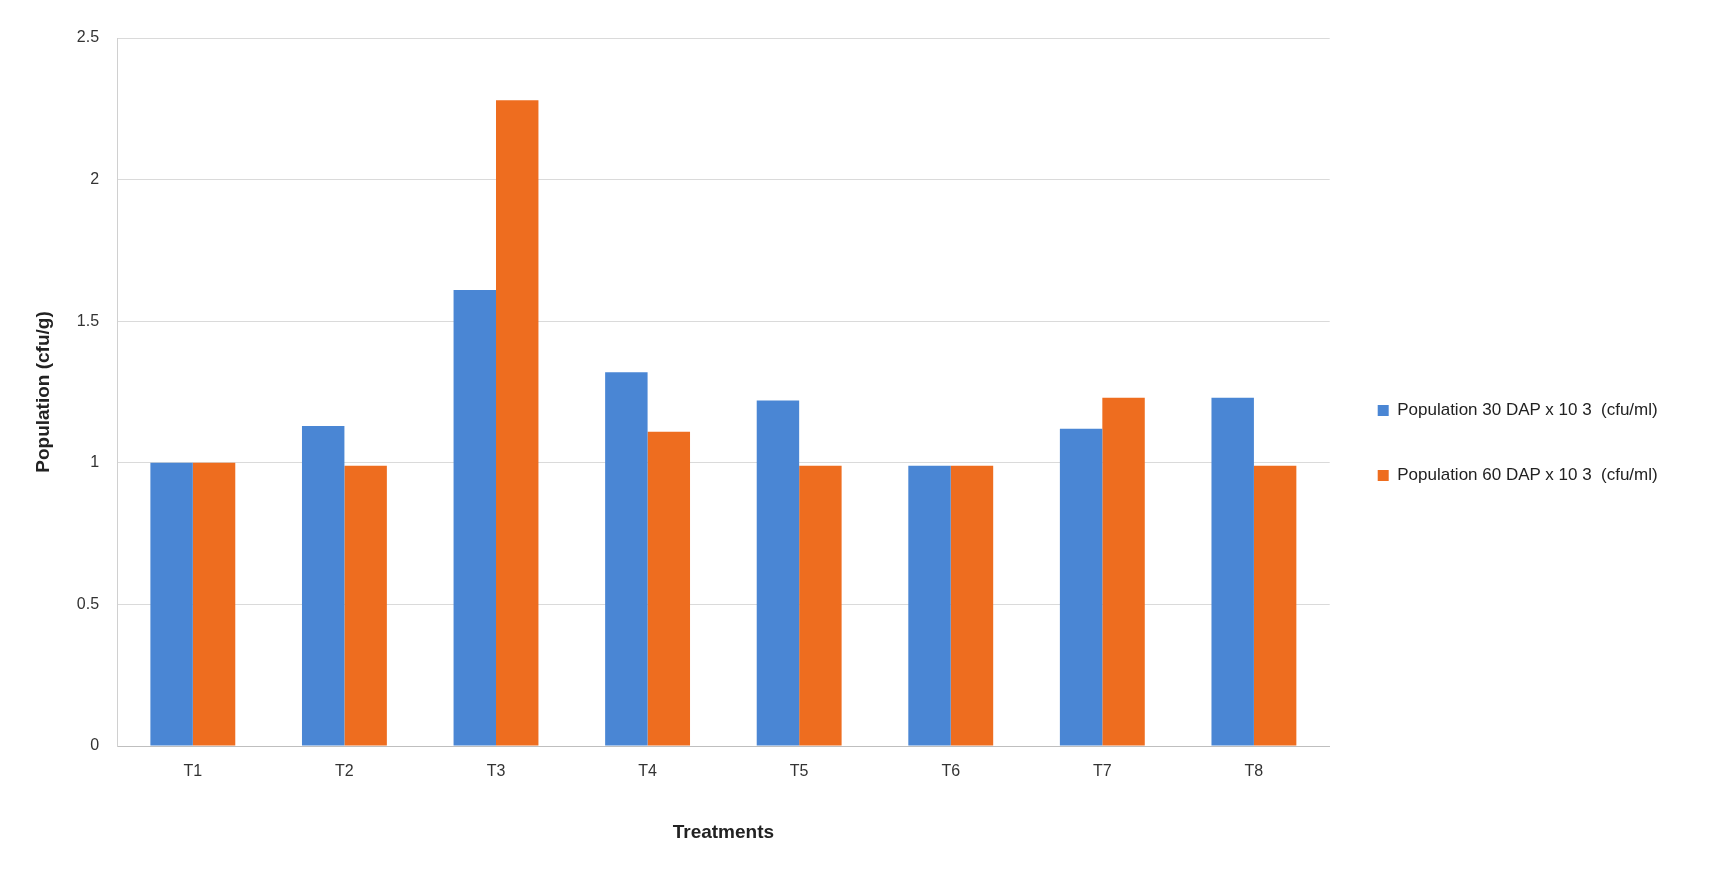 This screenshot has width=1716, height=878. What do you see at coordinates (344, 771) in the screenshot?
I see `x-tick-label: T2` at bounding box center [344, 771].